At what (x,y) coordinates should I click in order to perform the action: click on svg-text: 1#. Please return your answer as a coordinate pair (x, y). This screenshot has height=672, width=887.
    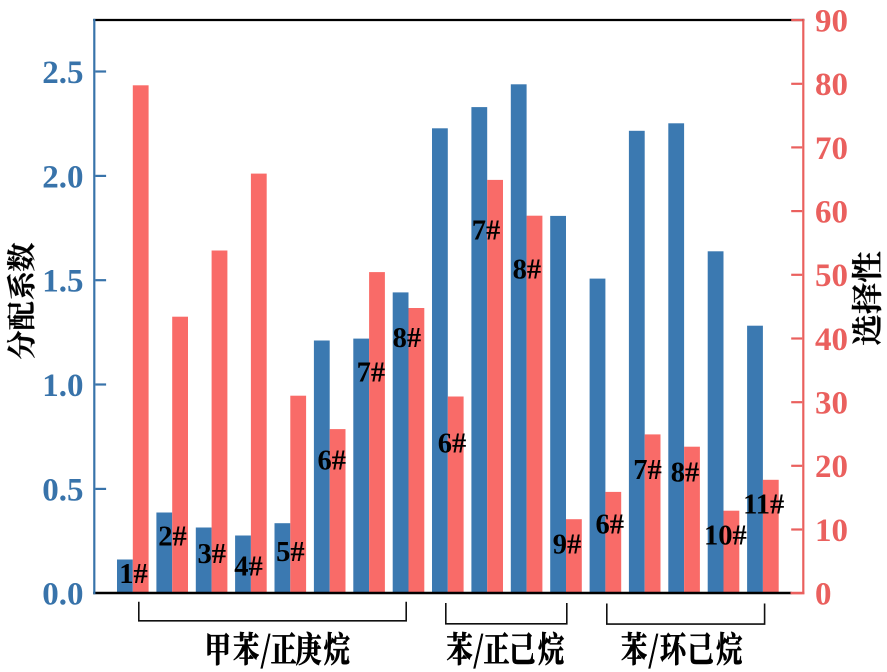
    Looking at the image, I should click on (133, 574).